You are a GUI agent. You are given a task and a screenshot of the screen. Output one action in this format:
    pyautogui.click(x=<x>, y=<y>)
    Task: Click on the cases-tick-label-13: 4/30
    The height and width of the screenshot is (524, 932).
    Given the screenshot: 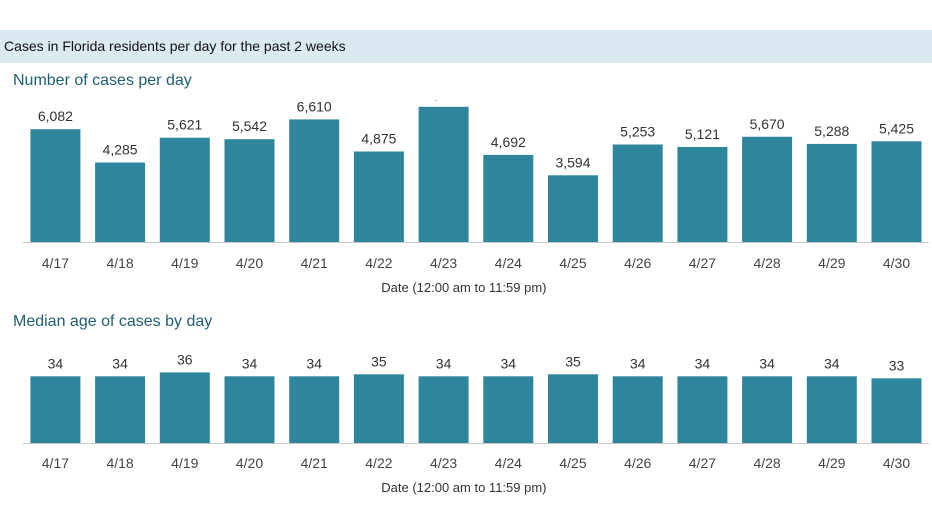 What is the action you would take?
    pyautogui.click(x=896, y=263)
    